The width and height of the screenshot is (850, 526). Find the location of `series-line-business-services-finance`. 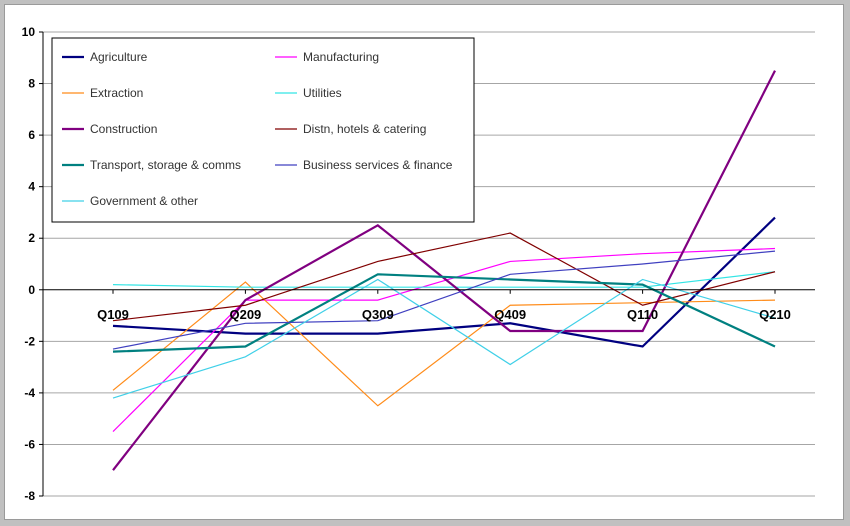

series-line-business-services-finance is located at coordinates (444, 300).